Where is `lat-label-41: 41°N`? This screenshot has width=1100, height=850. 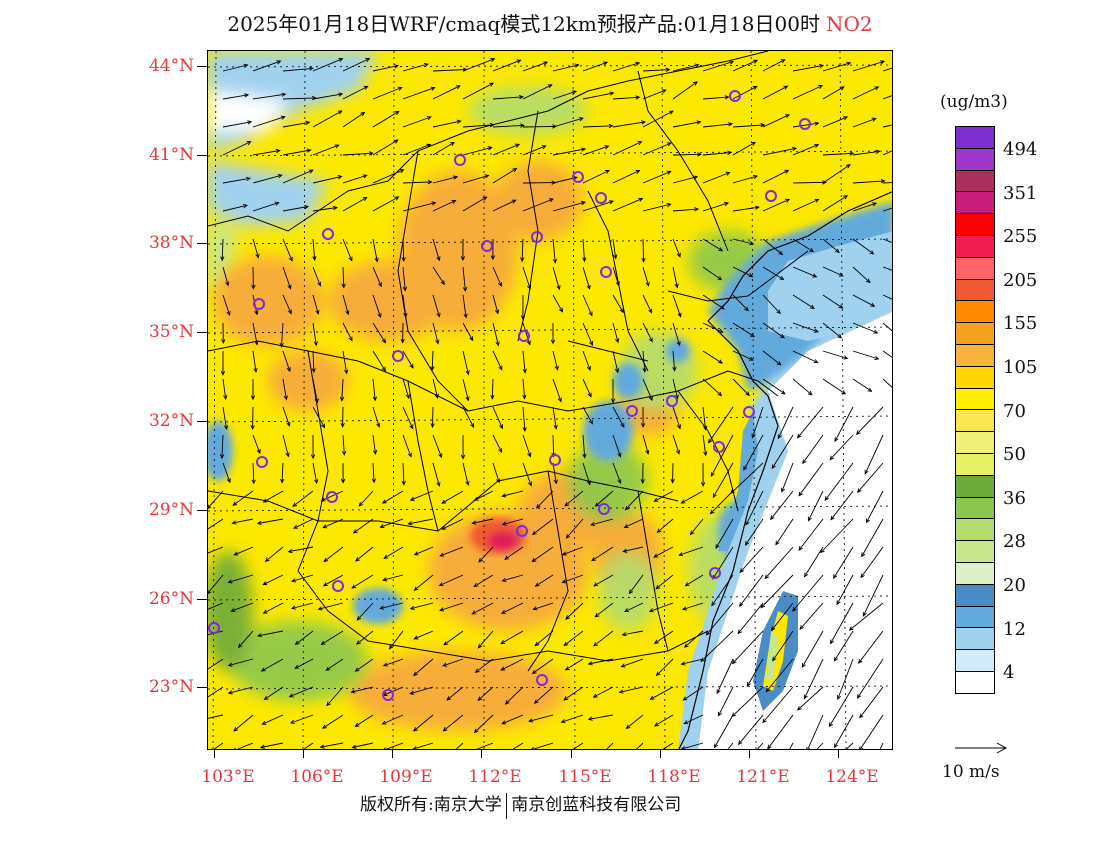 lat-label-41: 41°N is located at coordinates (171, 155).